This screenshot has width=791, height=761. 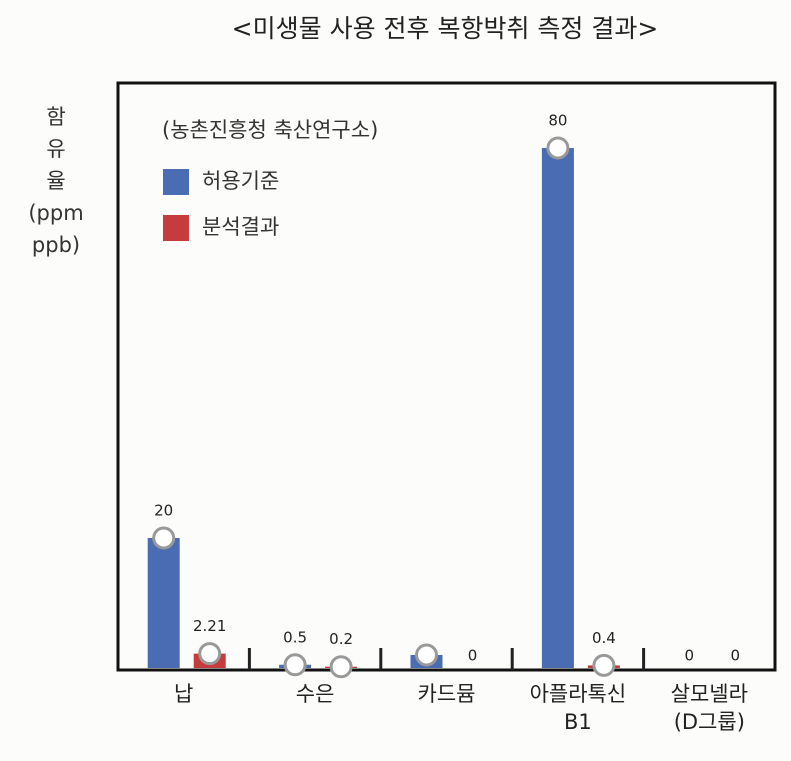 What do you see at coordinates (55, 181) in the screenshot?
I see `y-axis-label: 율` at bounding box center [55, 181].